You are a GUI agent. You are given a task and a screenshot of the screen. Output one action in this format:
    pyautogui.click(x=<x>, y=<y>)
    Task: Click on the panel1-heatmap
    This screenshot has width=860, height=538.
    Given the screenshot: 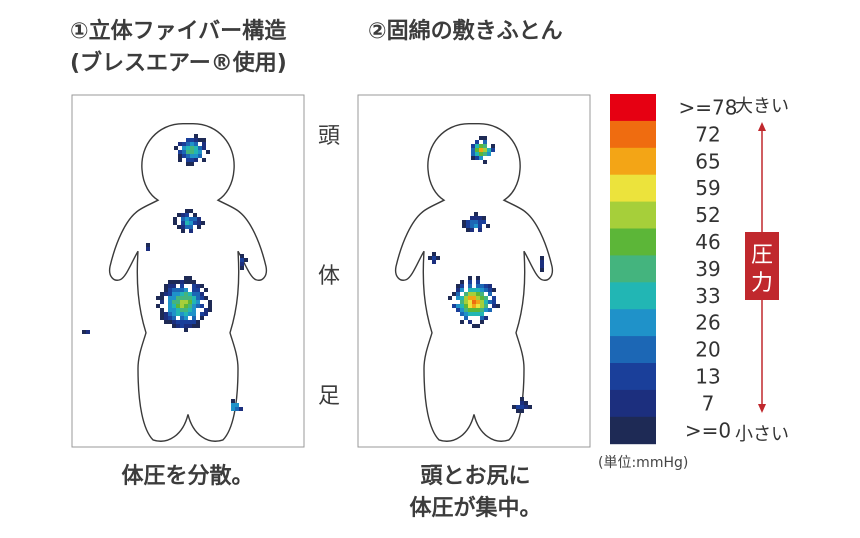 What is the action you would take?
    pyautogui.click(x=165, y=272)
    